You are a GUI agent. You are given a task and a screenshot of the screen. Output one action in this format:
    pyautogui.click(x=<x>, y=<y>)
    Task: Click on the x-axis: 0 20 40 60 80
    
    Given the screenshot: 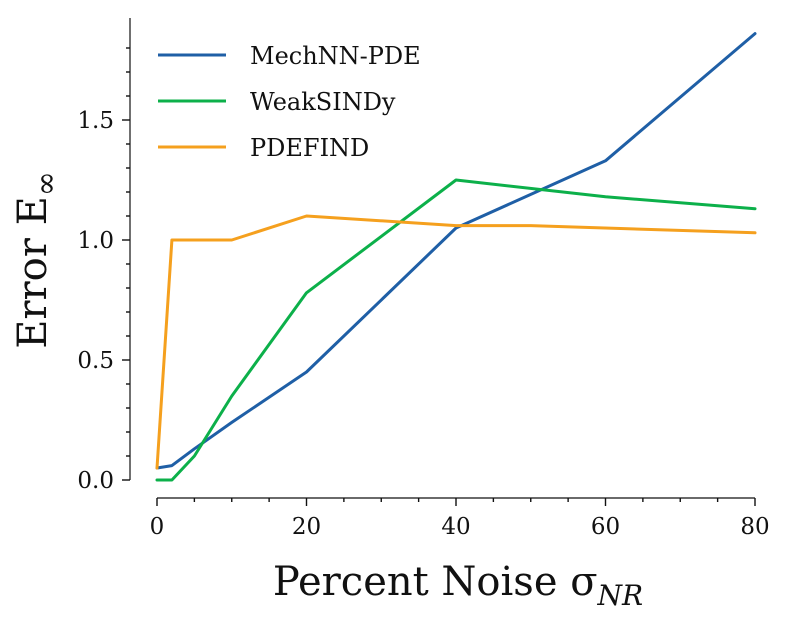 What is the action you would take?
    pyautogui.click(x=460, y=518)
    